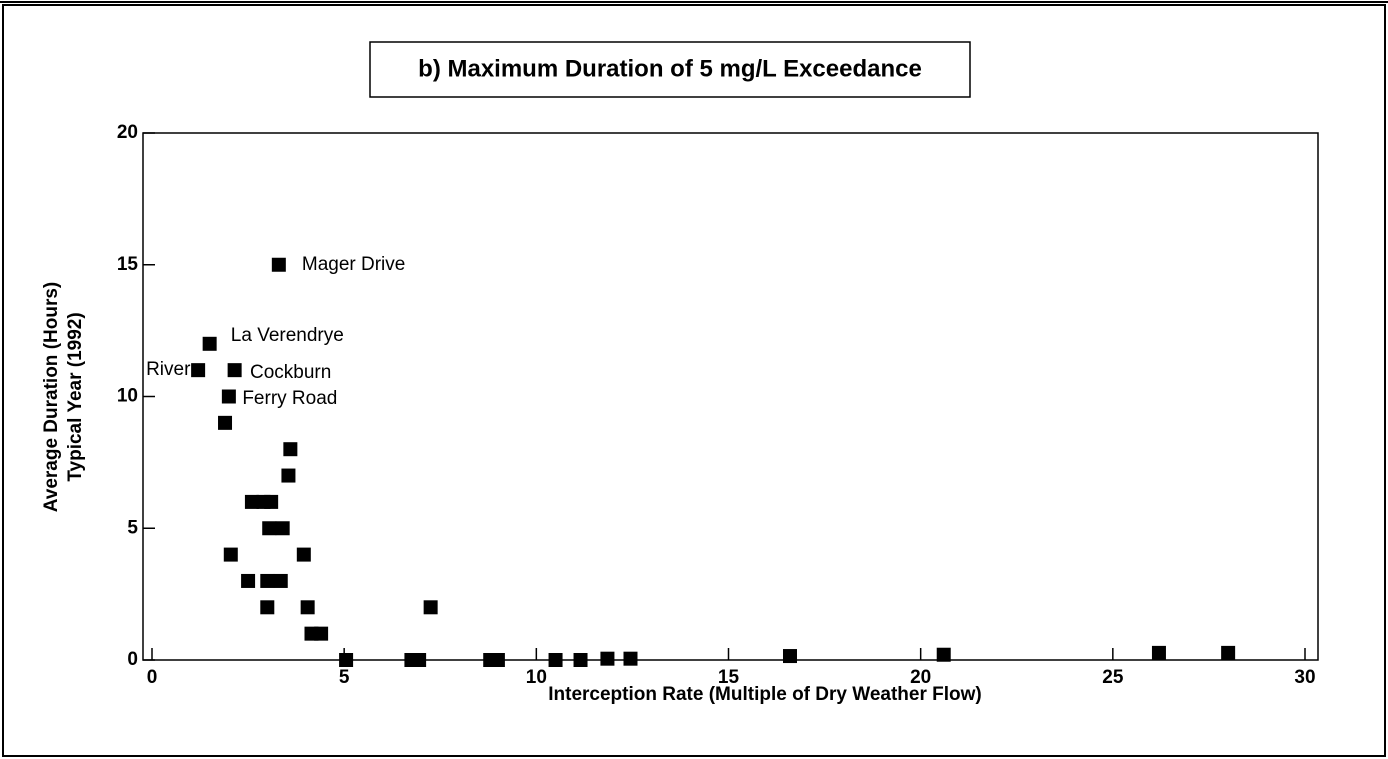  I want to click on annotation: Cockburn, so click(290, 372).